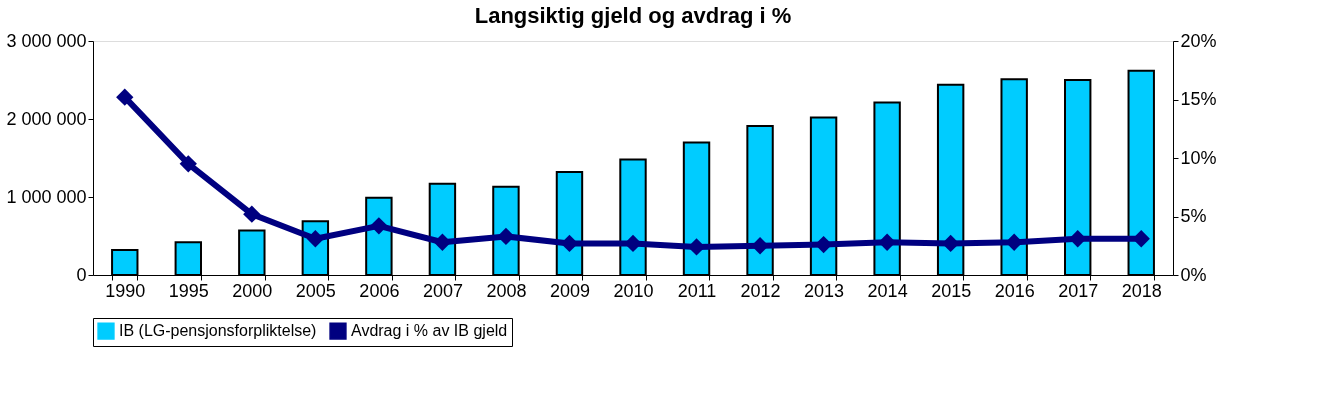 The width and height of the screenshot is (1327, 400). I want to click on x-tick-label: 2007, so click(442, 290).